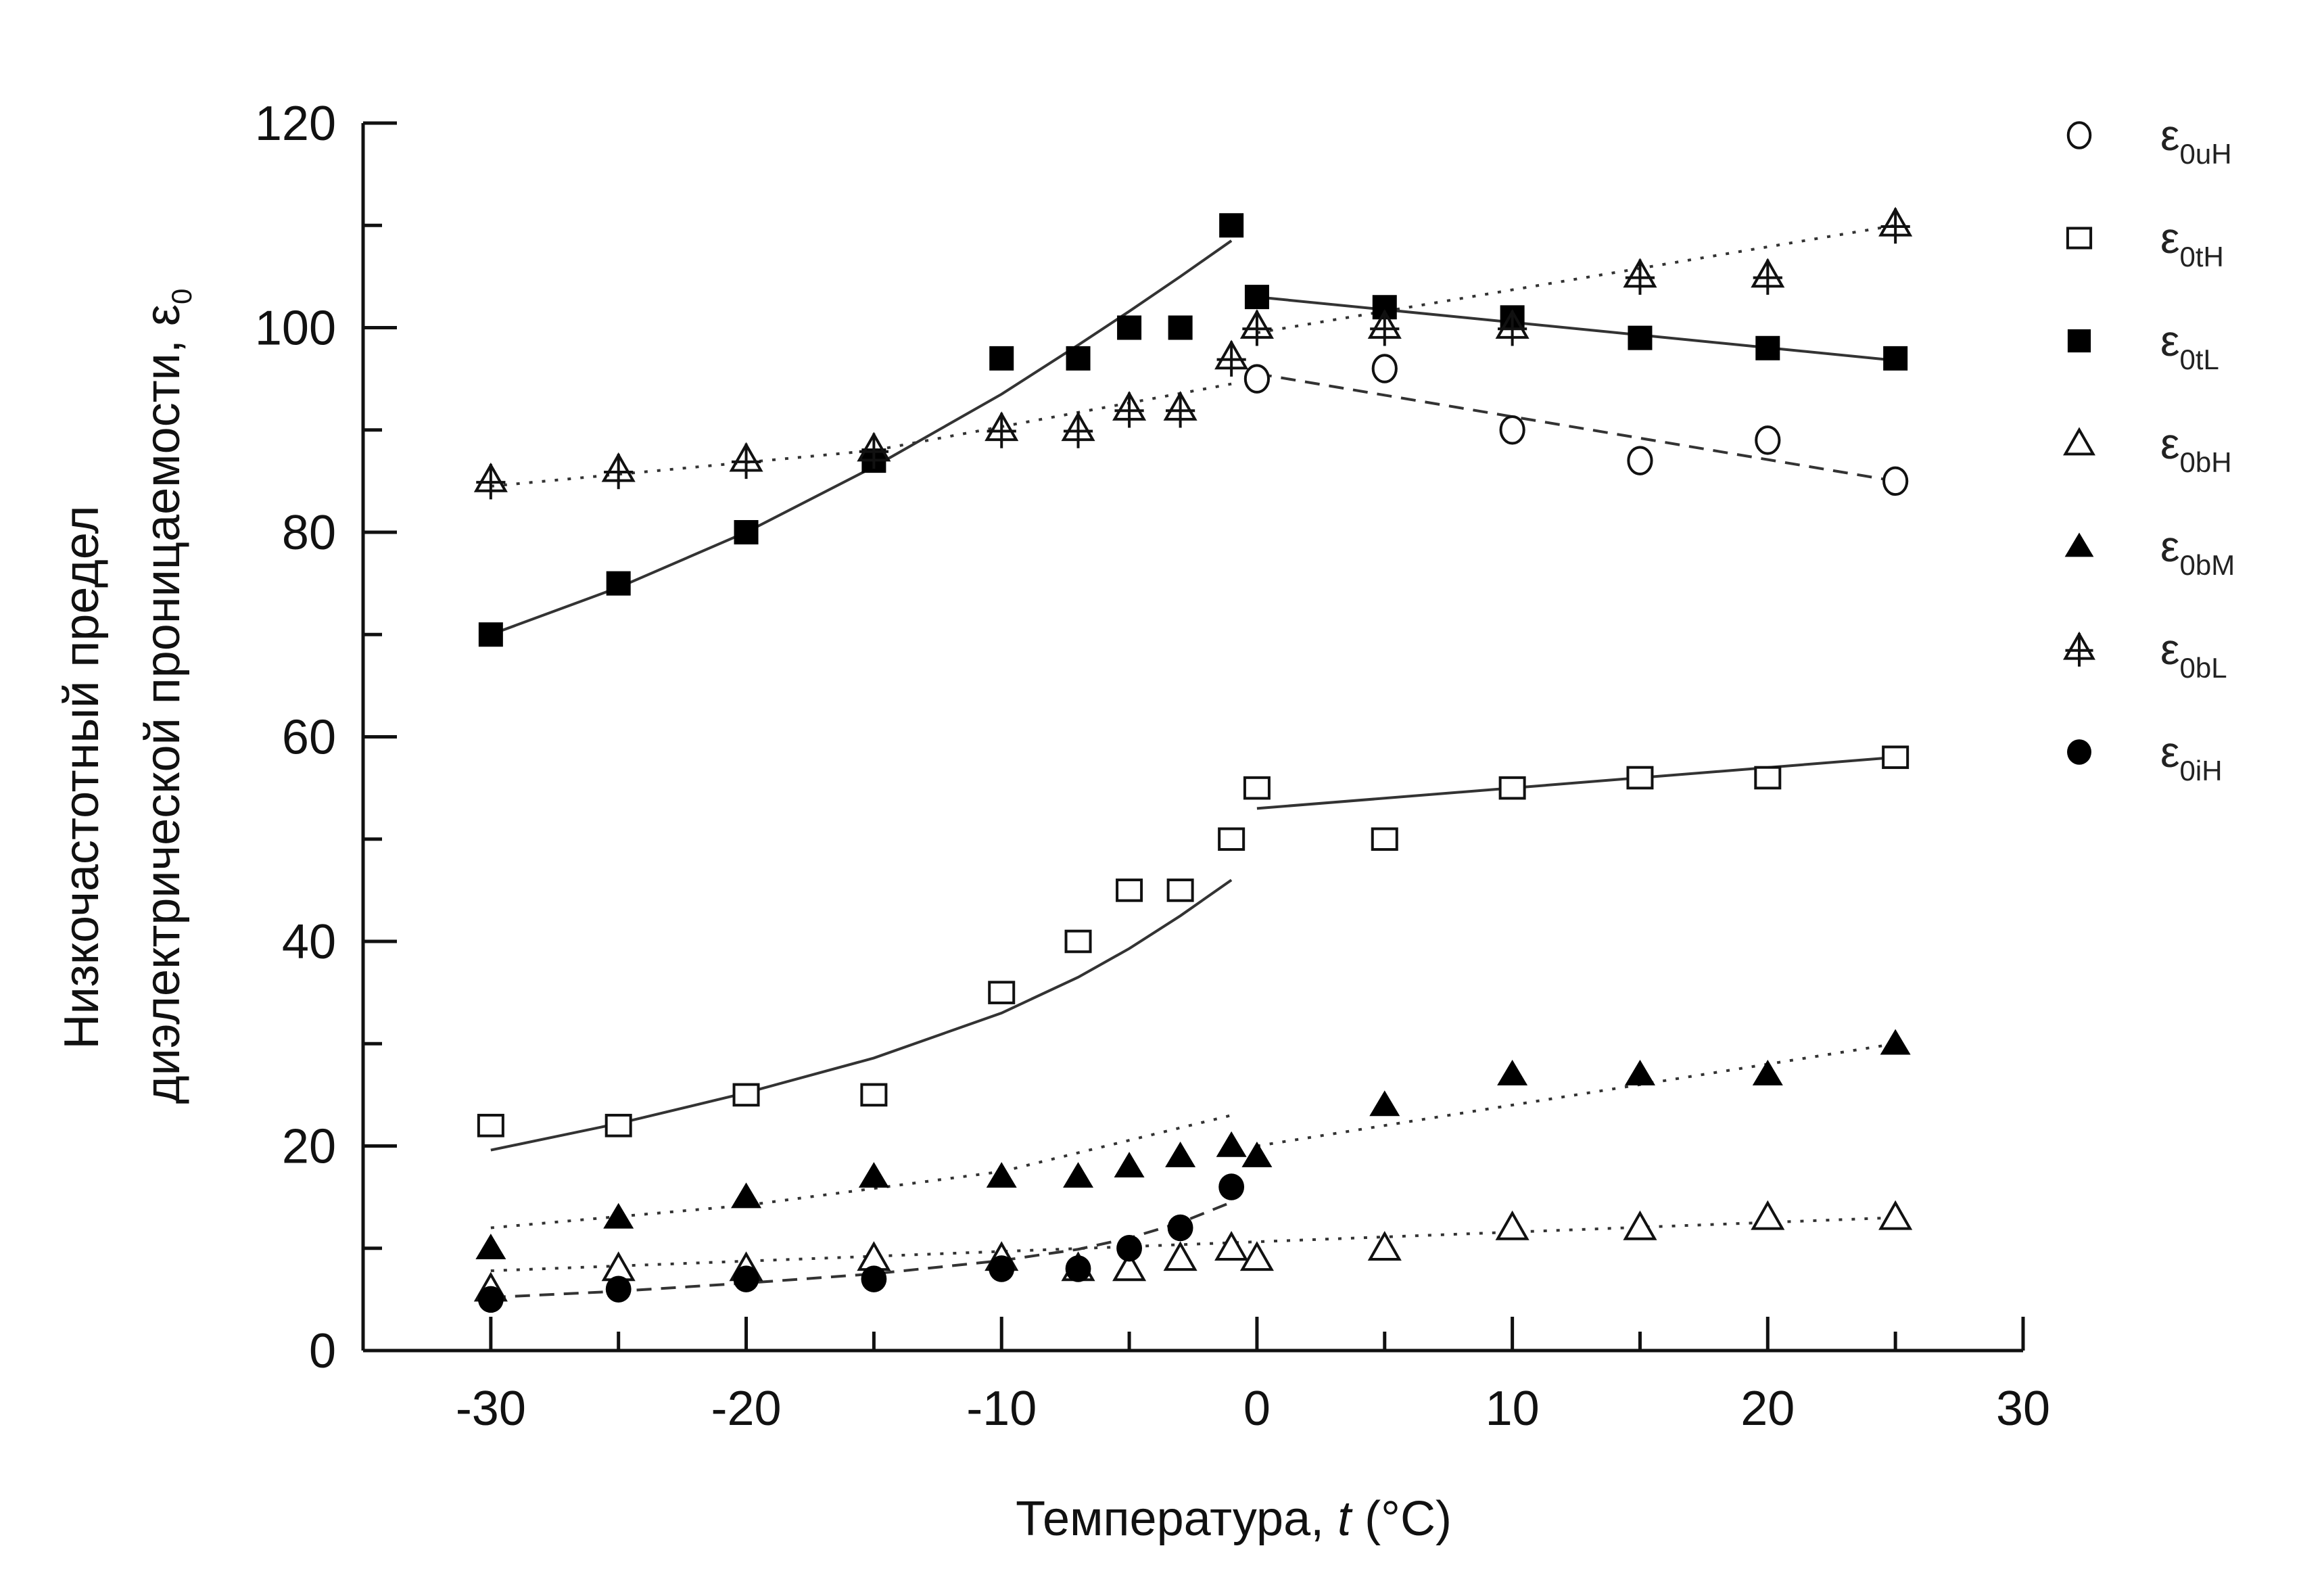  I want to click on legend-item-0iH: ε0iH, so click(2145, 757).